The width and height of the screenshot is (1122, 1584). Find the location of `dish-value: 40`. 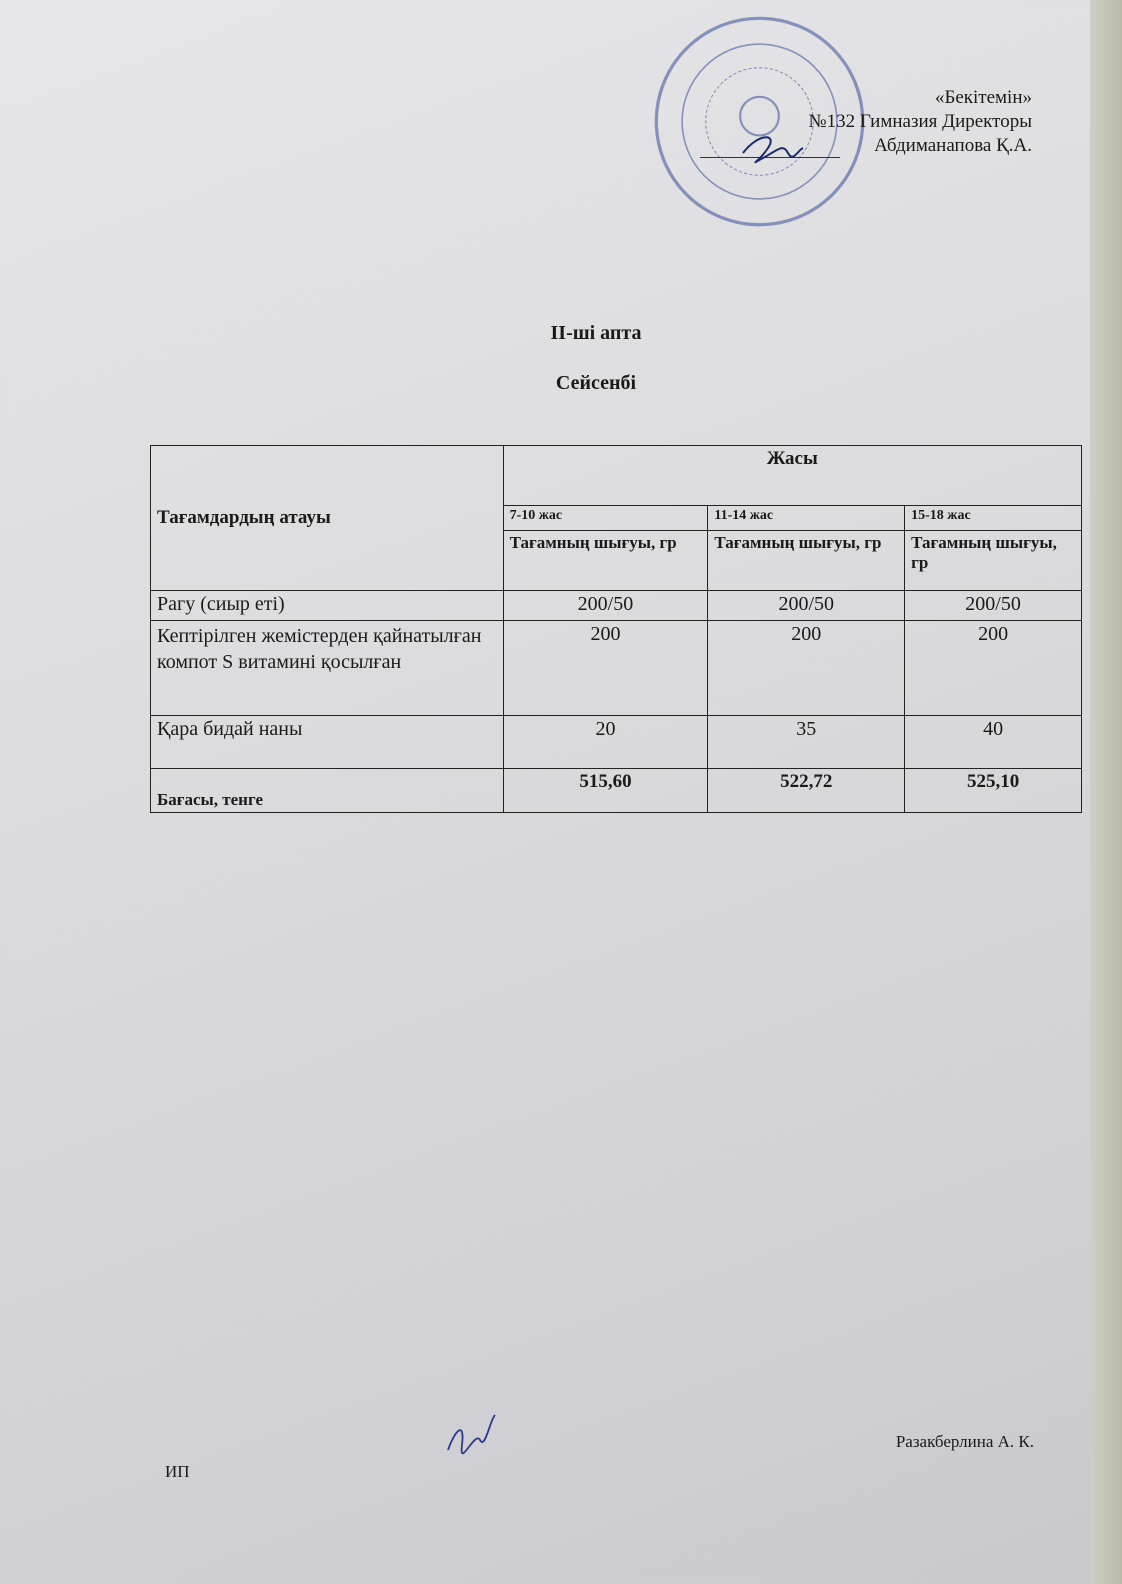

dish-value: 40 is located at coordinates (993, 742).